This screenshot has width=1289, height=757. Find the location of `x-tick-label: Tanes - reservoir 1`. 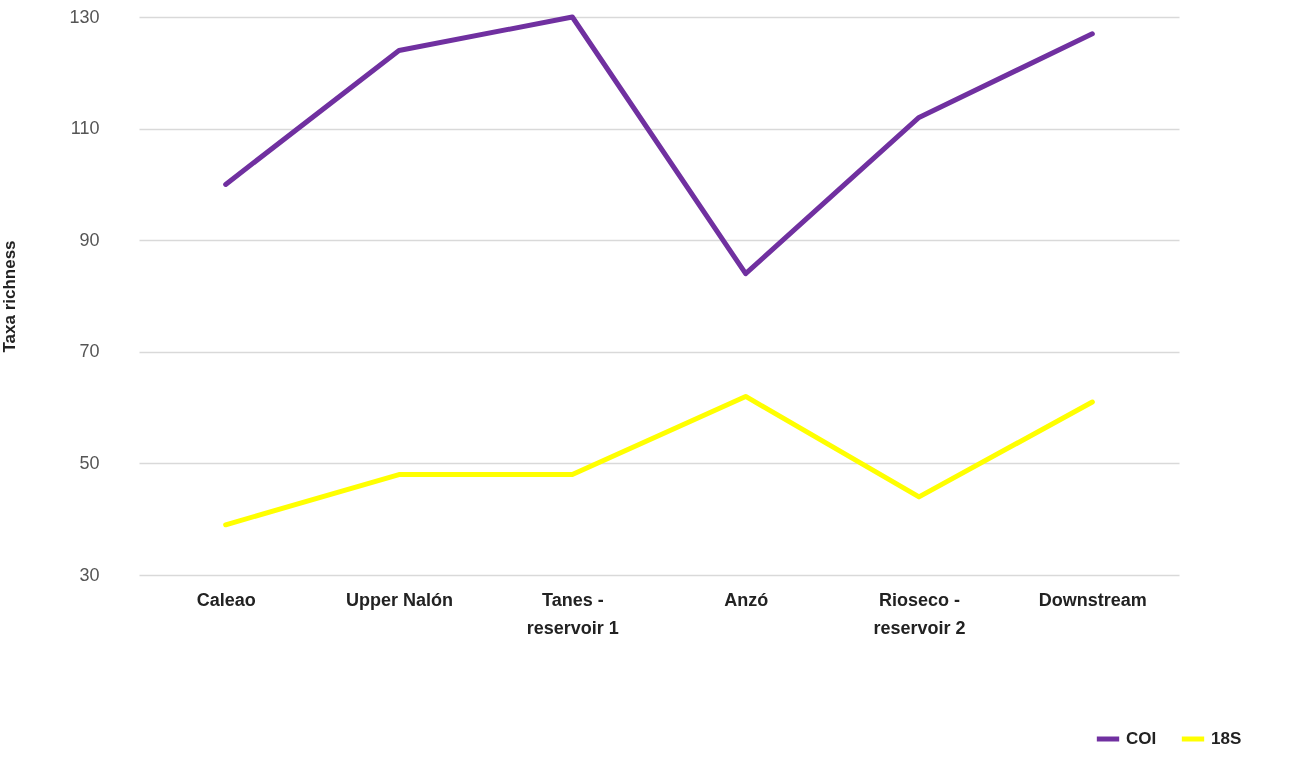

x-tick-label: Tanes - reservoir 1 is located at coordinates (572, 613).